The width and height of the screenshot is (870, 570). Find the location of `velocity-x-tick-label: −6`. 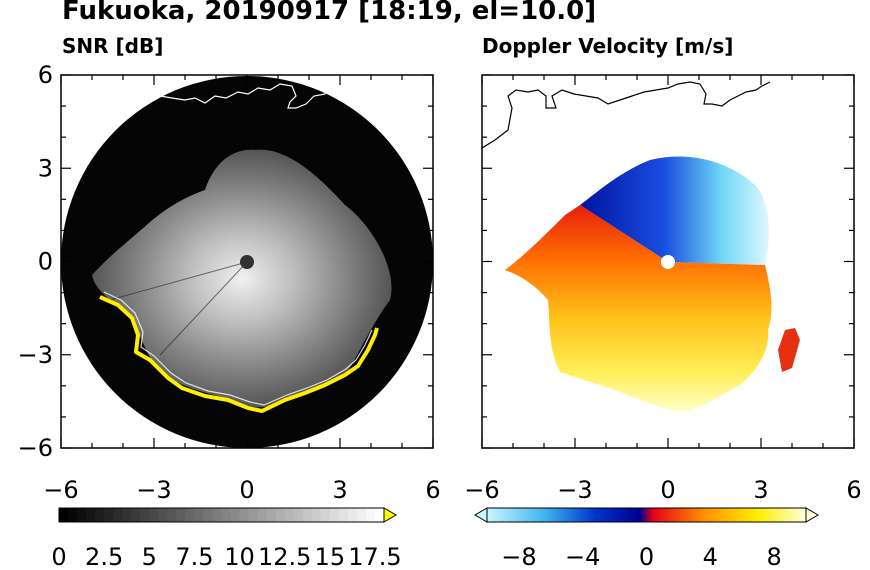

velocity-x-tick-label: −6 is located at coordinates (481, 490).